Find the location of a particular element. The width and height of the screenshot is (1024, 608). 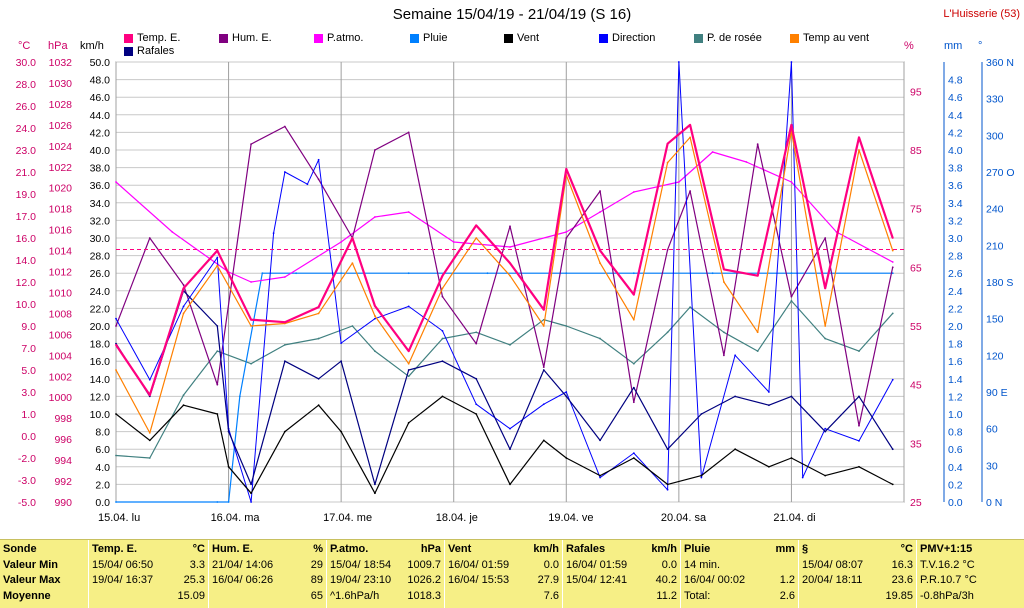

axis-tick-label: 1.8 is located at coordinates (955, 345).